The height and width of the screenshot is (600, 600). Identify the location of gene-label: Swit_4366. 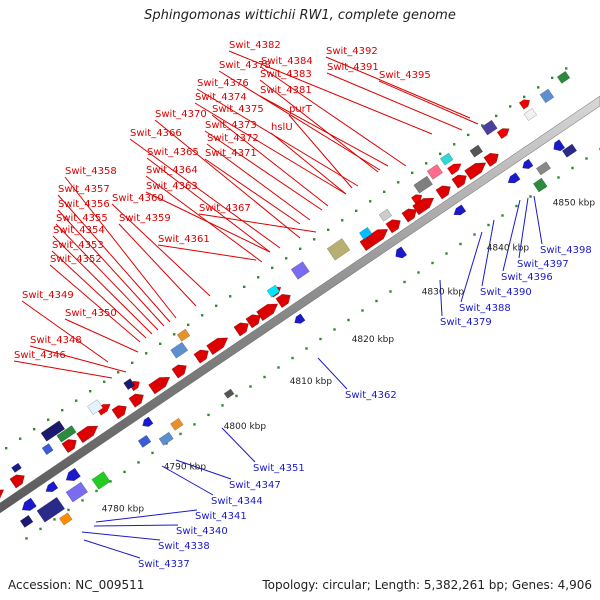
(156, 133).